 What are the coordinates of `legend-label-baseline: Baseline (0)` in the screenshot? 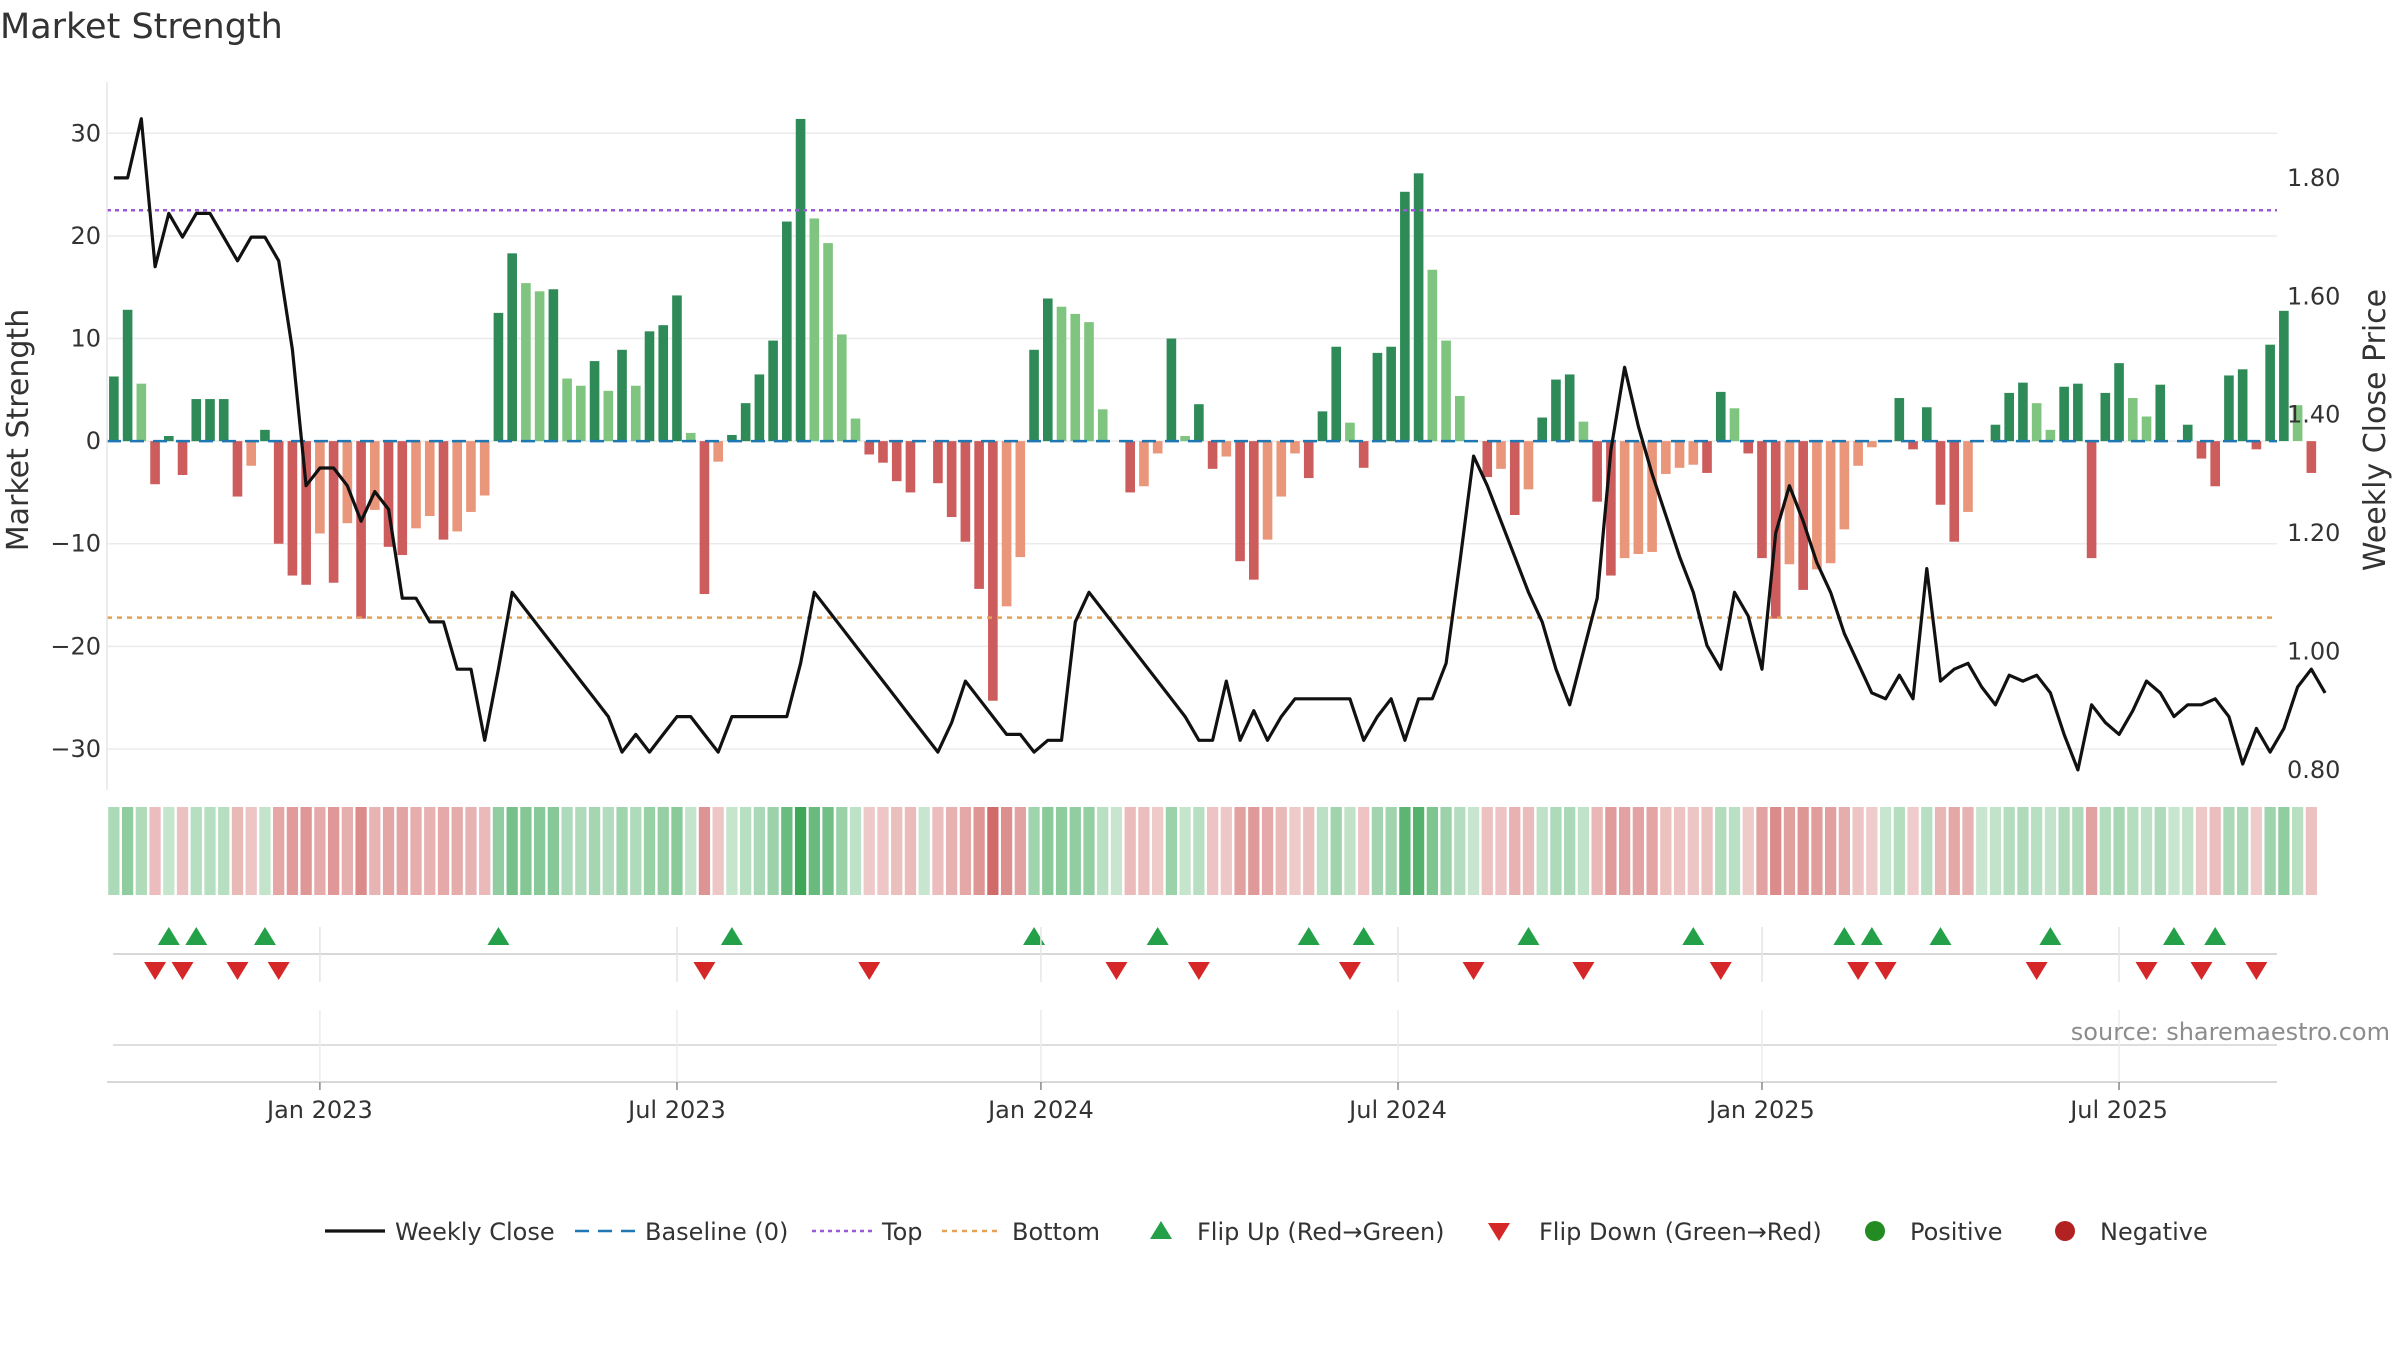 It's located at (716, 1232).